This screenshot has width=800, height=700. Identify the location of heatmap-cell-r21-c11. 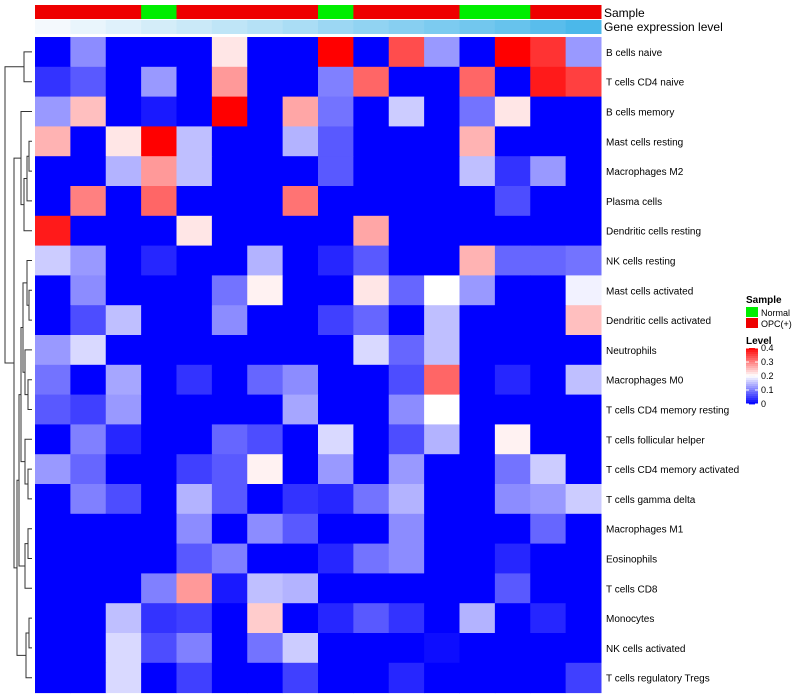
(406, 648).